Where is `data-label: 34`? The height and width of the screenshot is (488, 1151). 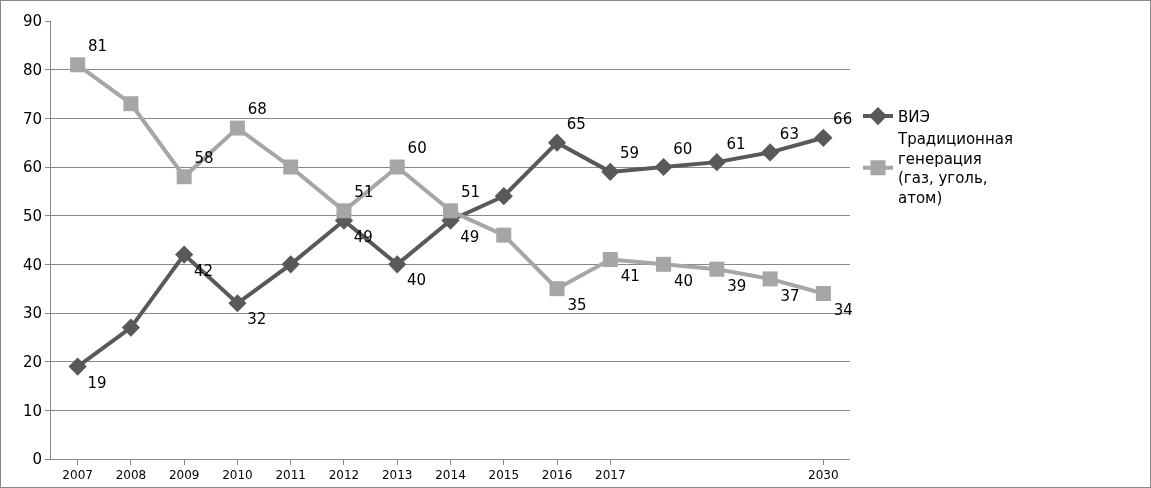 data-label: 34 is located at coordinates (843, 310).